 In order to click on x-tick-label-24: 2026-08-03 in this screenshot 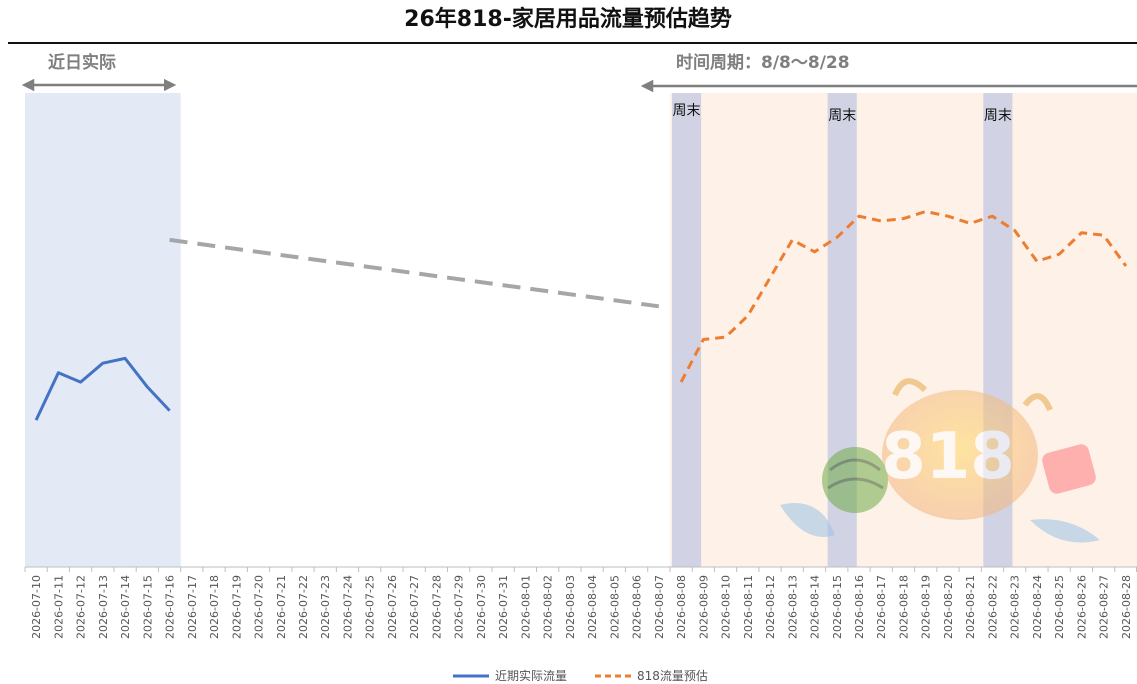, I will do `click(570, 607)`.